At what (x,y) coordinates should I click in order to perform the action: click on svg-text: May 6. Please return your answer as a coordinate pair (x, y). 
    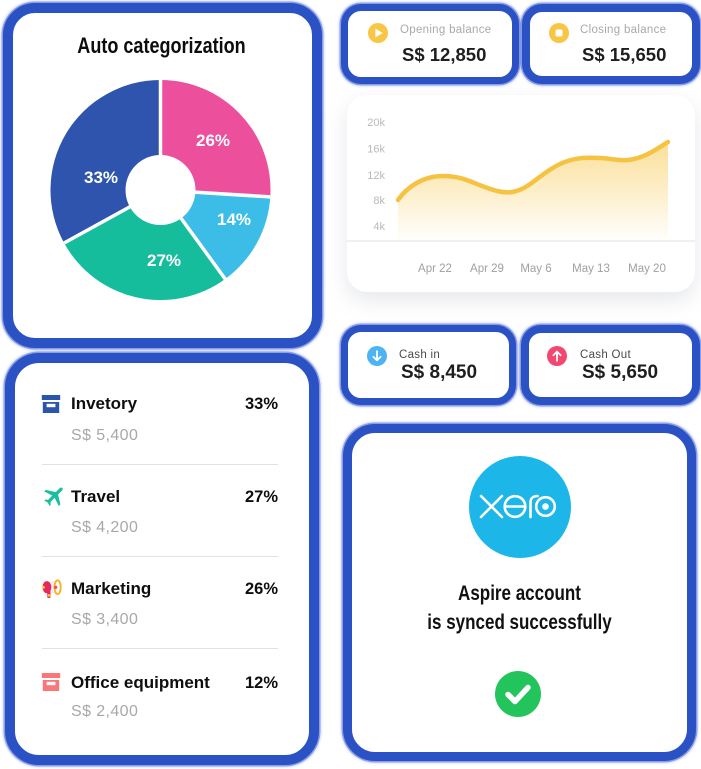
    Looking at the image, I should click on (535, 269).